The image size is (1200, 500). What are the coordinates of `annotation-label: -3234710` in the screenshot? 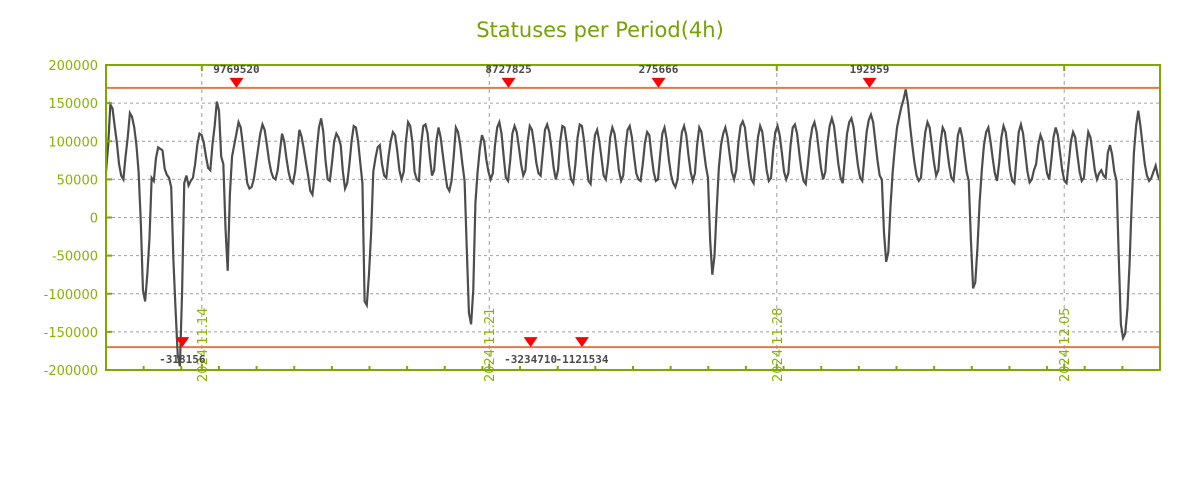 It's located at (530, 359).